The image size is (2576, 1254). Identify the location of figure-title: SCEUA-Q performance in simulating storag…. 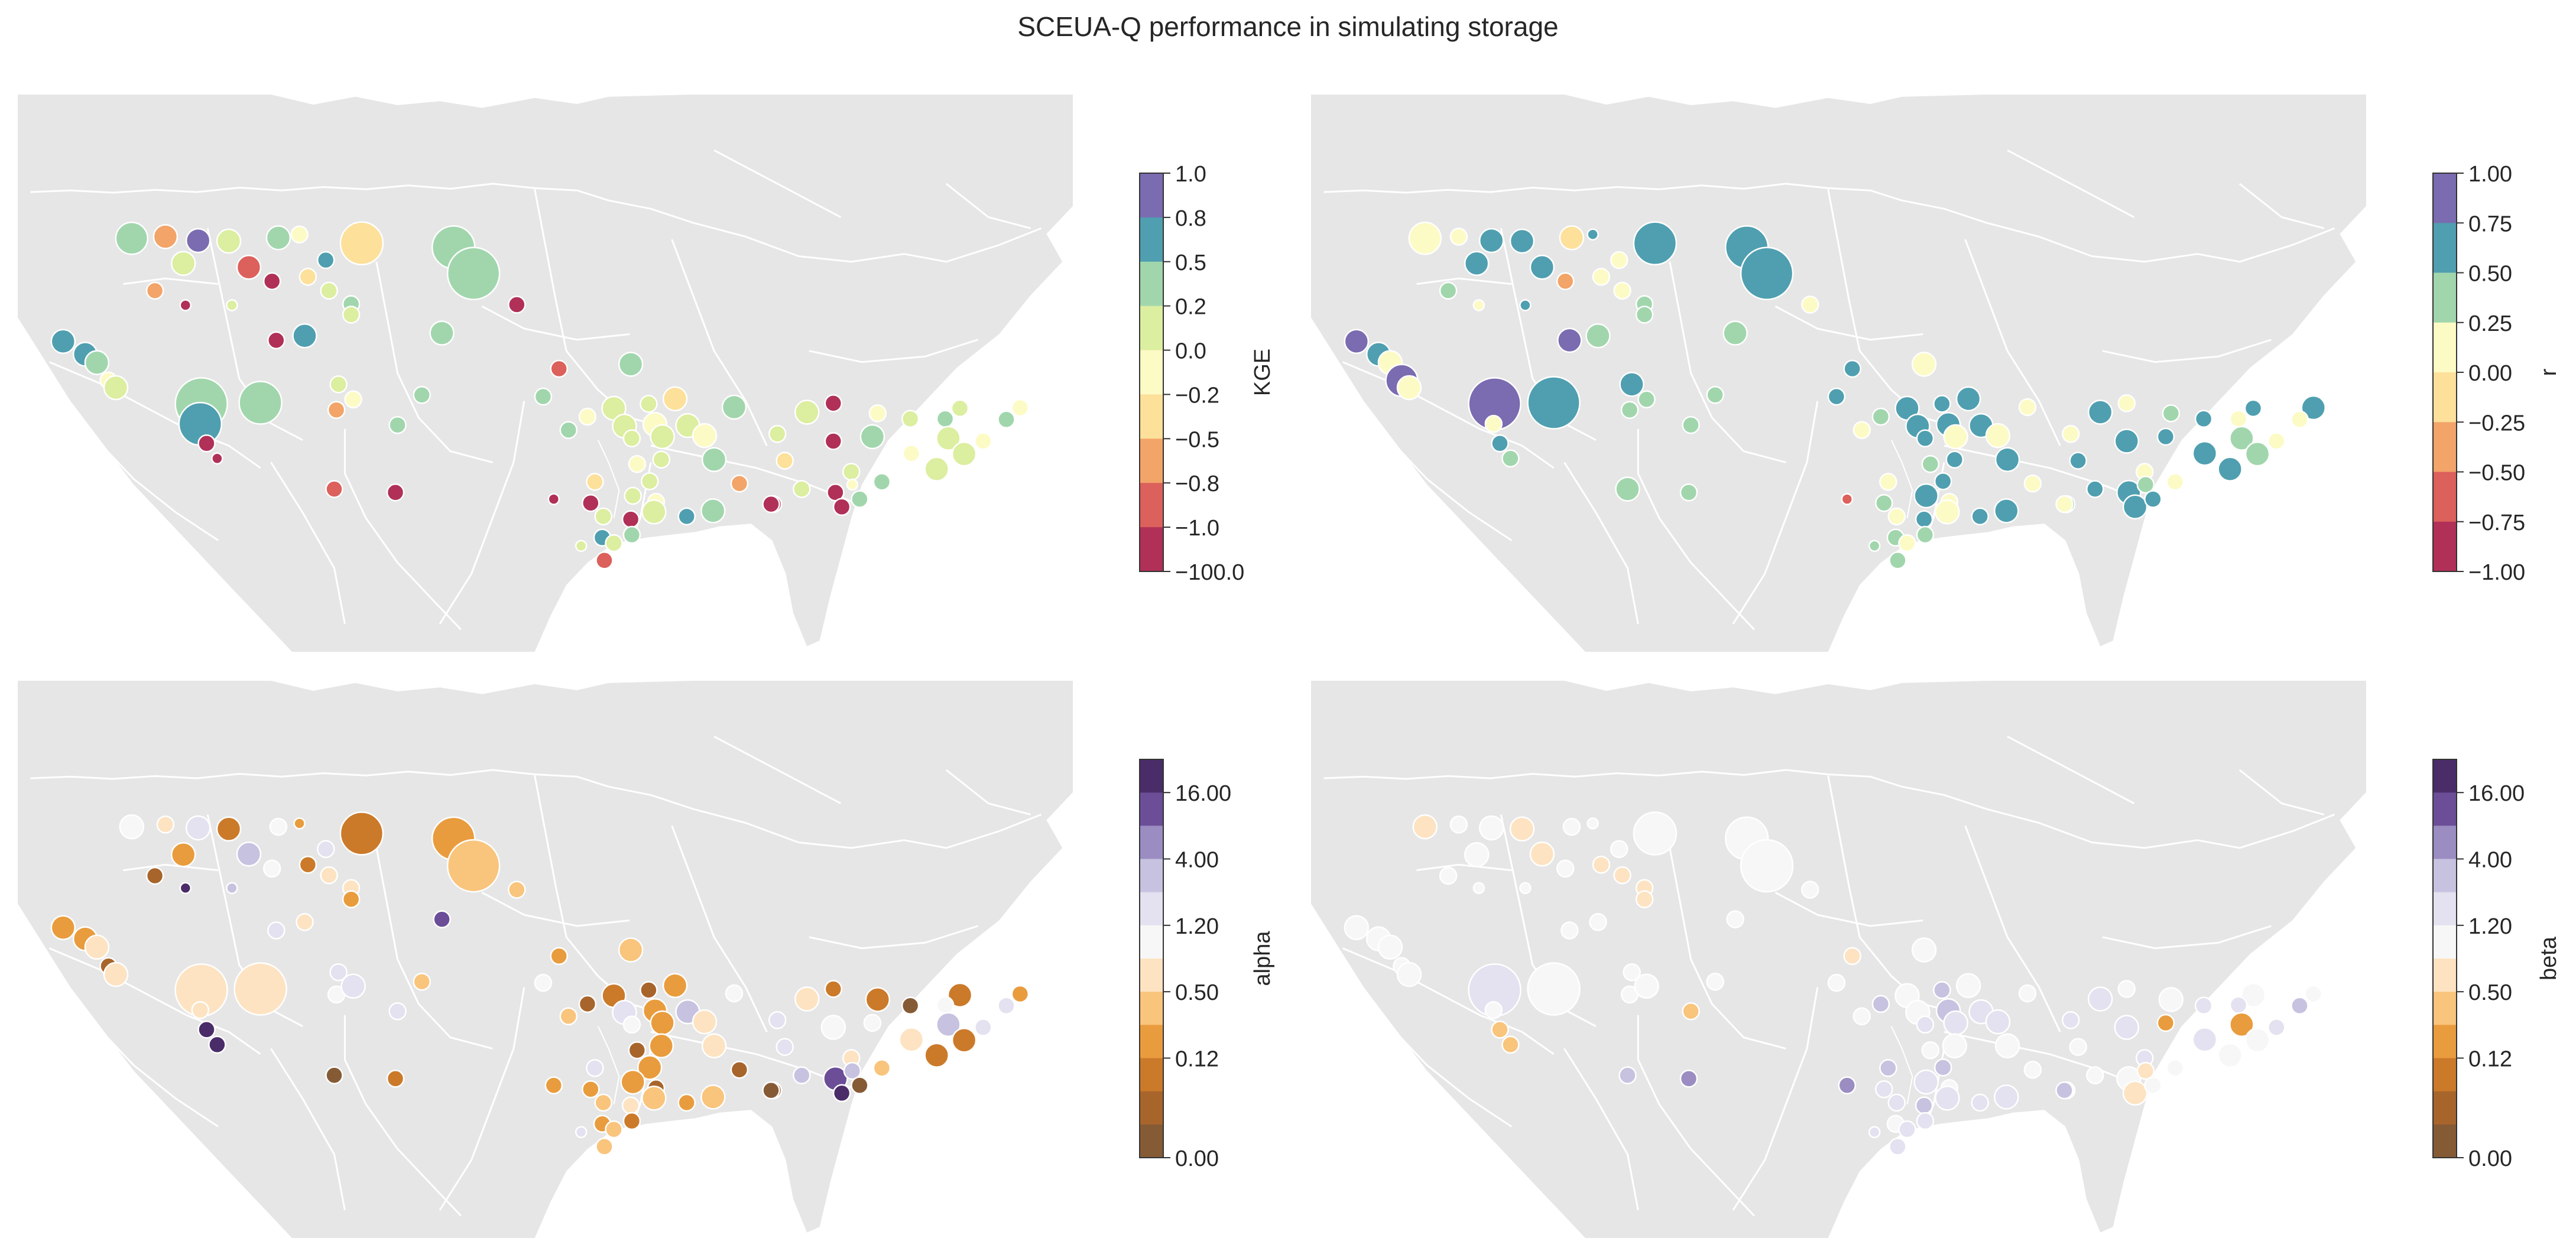
(1288, 26).